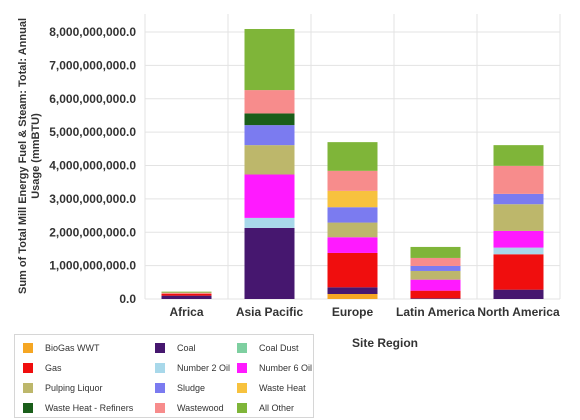 The image size is (580, 420). Describe the element at coordinates (175, 348) in the screenshot. I see `legend-item: Coal` at that location.